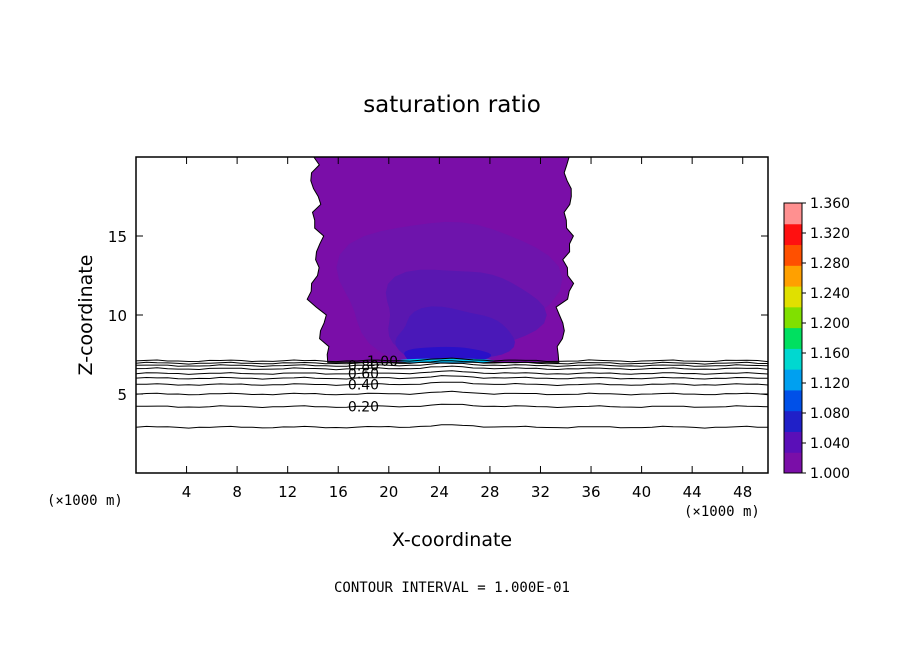 This screenshot has width=904, height=654. Describe the element at coordinates (117, 316) in the screenshot. I see `y-tick-label: 10` at that location.